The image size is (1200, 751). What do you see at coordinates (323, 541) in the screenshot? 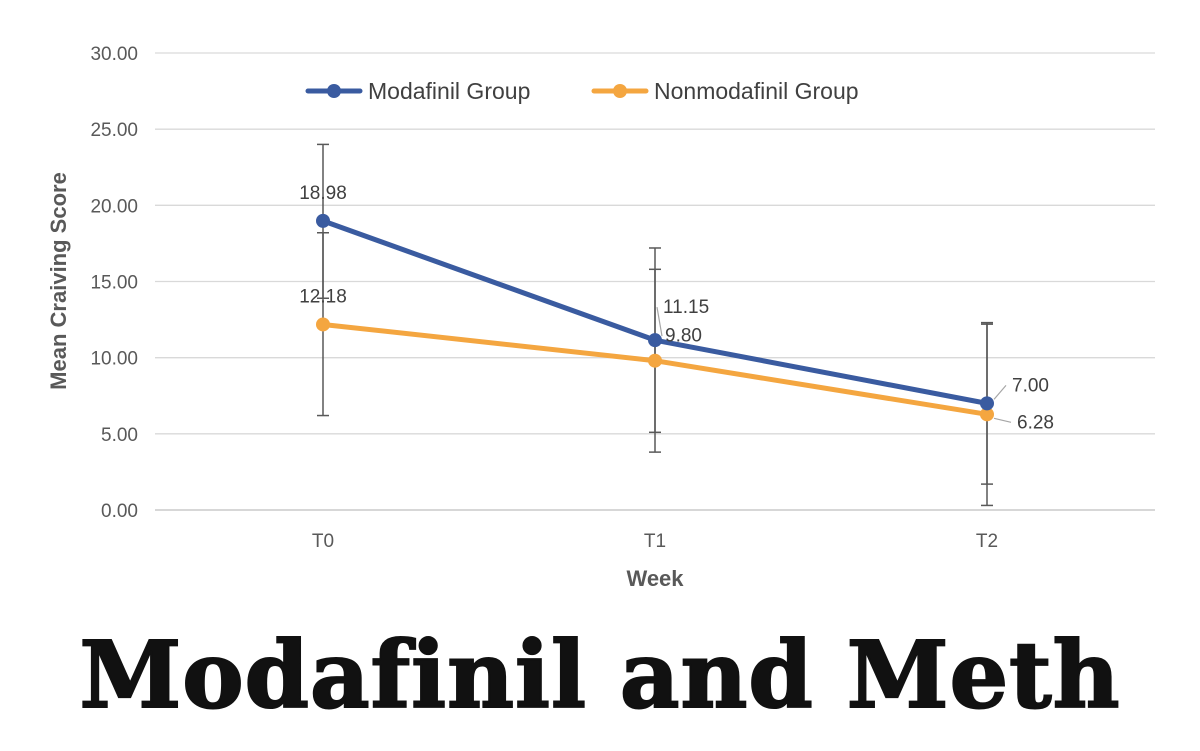
I see `x-tick-label: T0` at bounding box center [323, 541].